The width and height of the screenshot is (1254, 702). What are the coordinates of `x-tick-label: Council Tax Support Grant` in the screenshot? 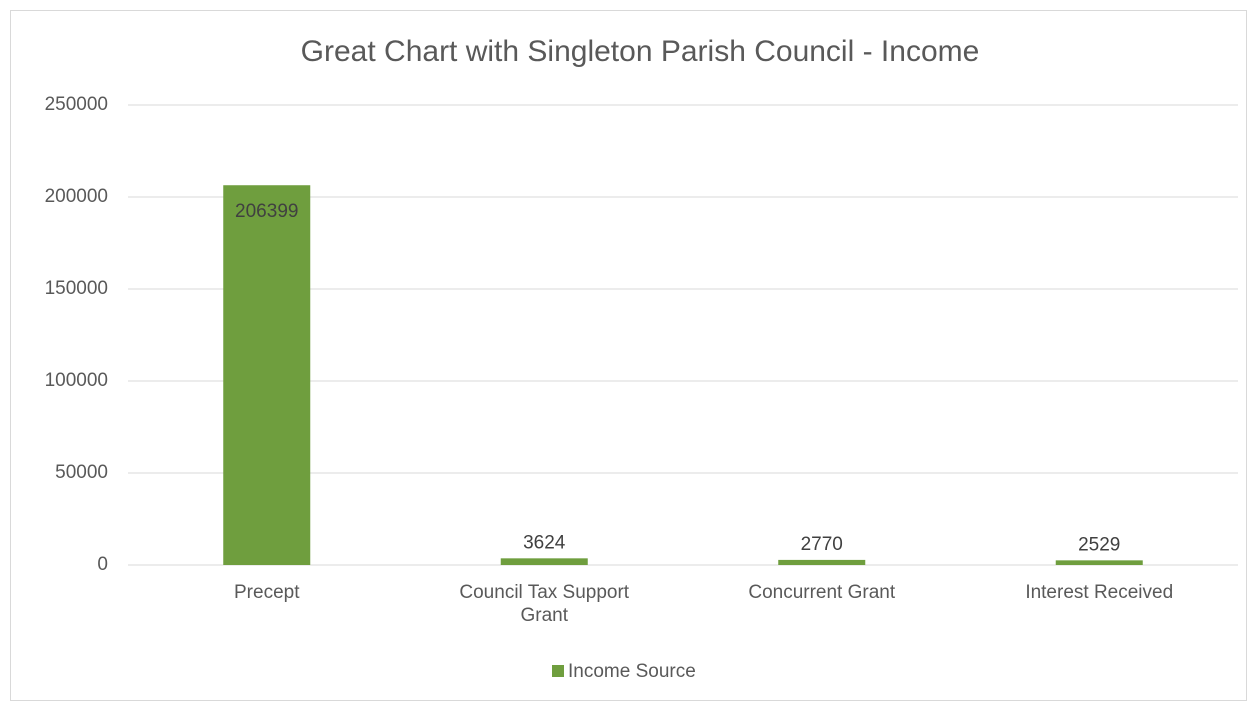 It's located at (544, 604).